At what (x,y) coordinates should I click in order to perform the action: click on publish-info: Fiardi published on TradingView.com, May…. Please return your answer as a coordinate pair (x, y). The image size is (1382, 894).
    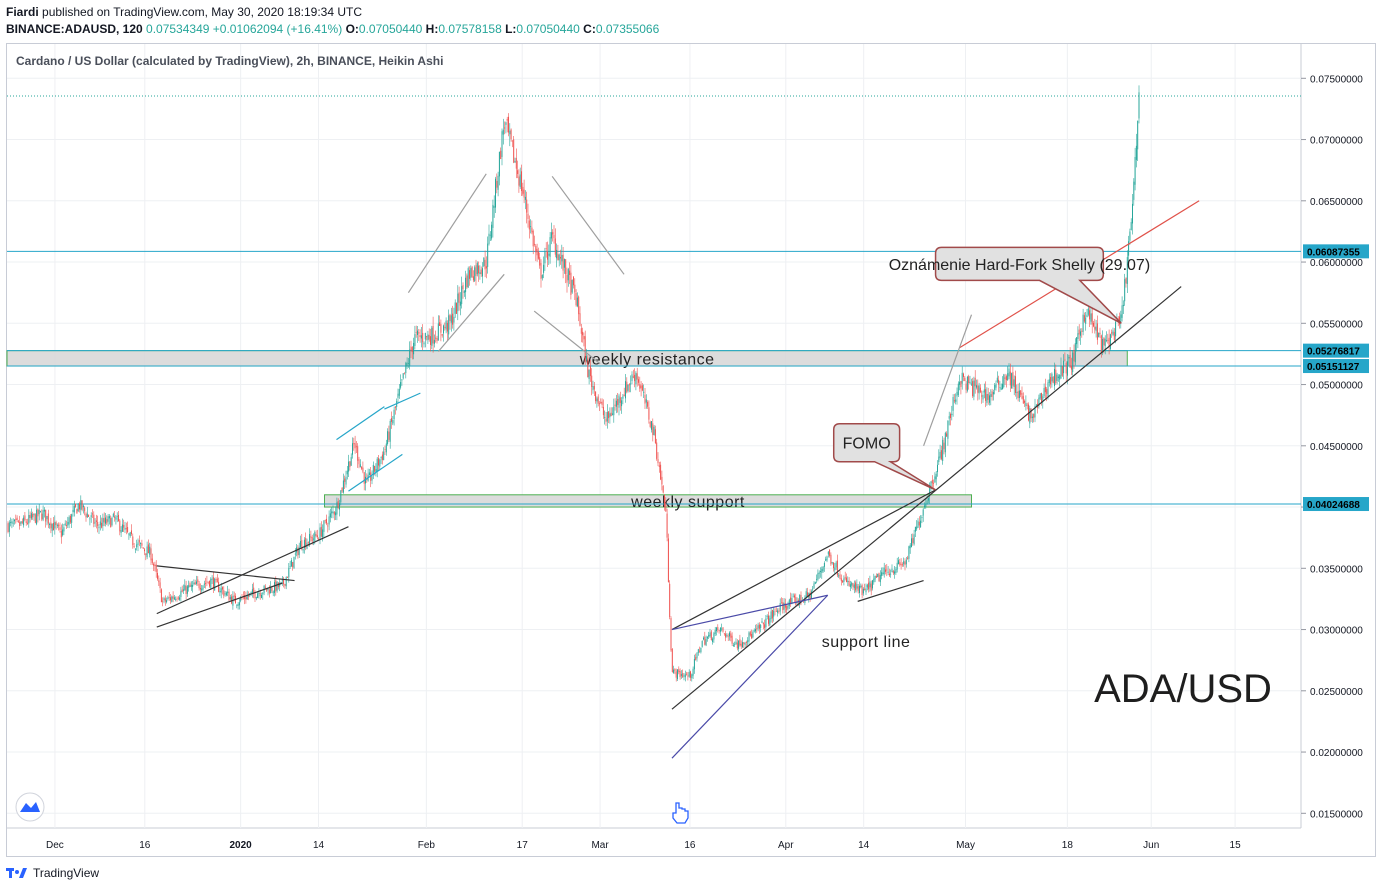
    Looking at the image, I should click on (184, 12).